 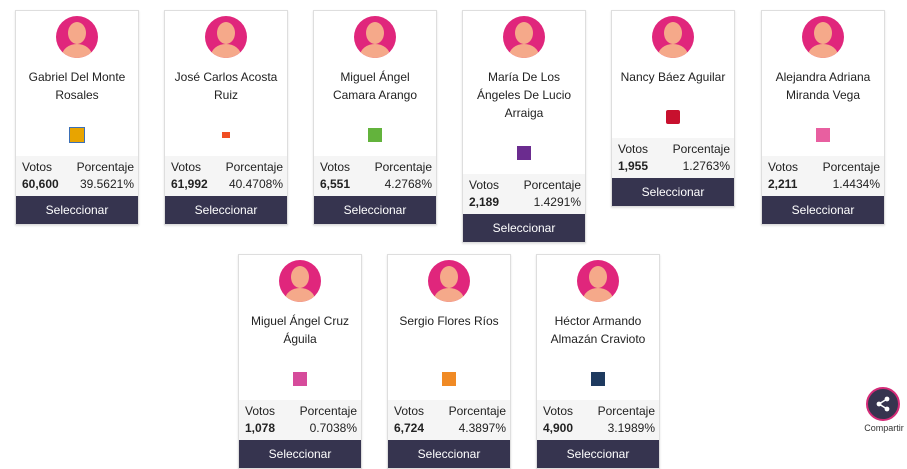 I want to click on vote-stats: Votos 6,724 Porcentaje 4.3897%, so click(x=449, y=420).